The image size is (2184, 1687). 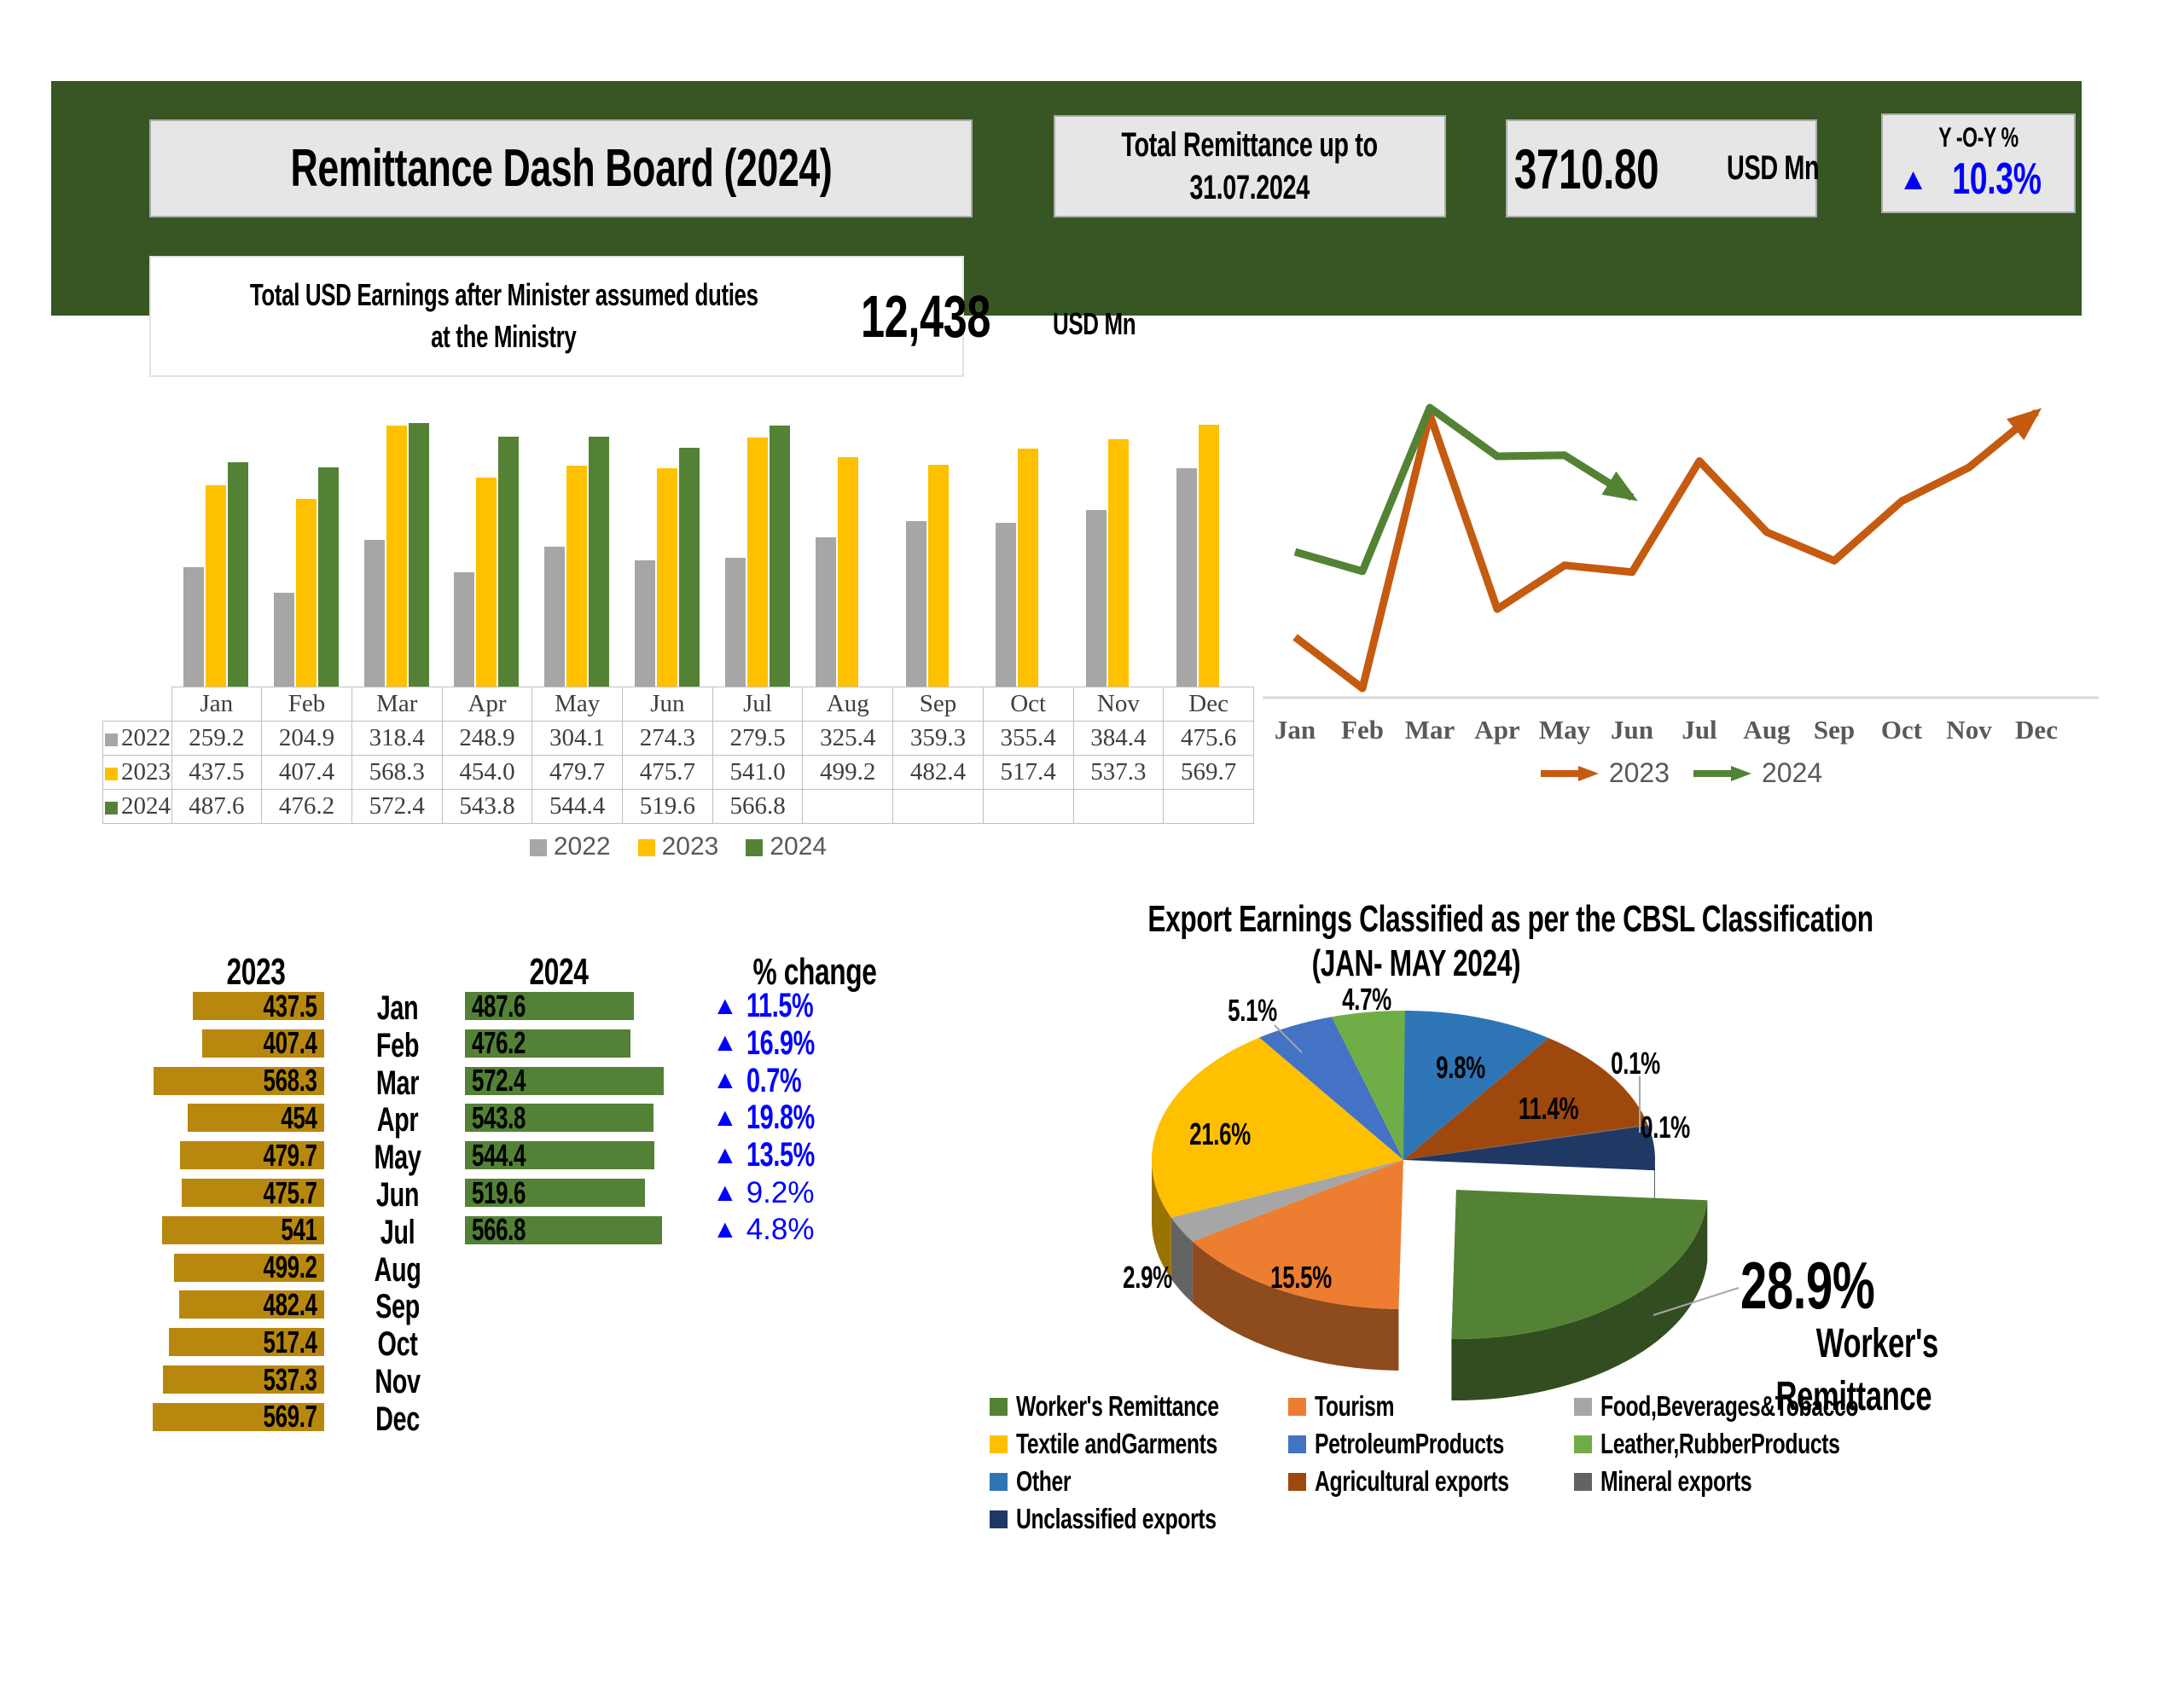 I want to click on dashboard-title-panel: Remittance Dash Board (2024), so click(x=561, y=168).